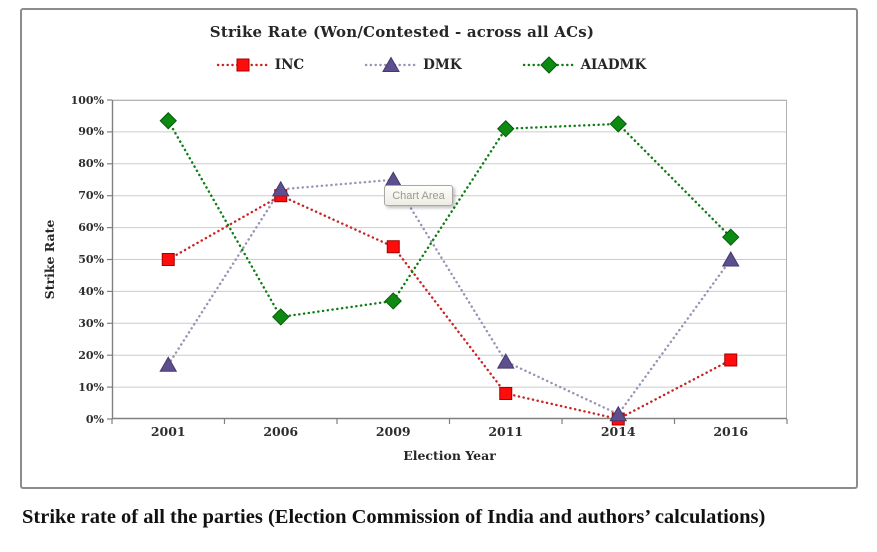 The height and width of the screenshot is (552, 877). I want to click on legend-item-aiadmk: AIADMK, so click(584, 65).